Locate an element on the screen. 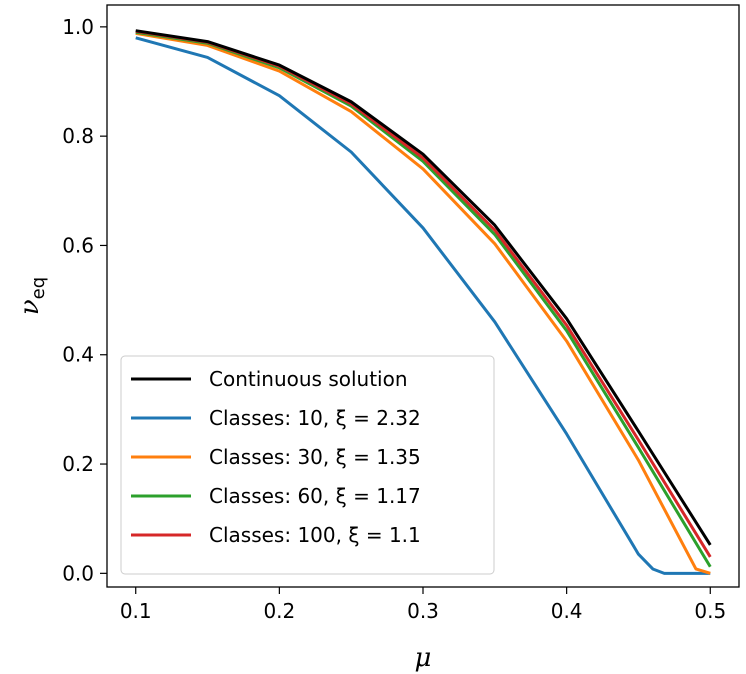 The width and height of the screenshot is (746, 674). y-axis-label: νeq is located at coordinates (32, 296).